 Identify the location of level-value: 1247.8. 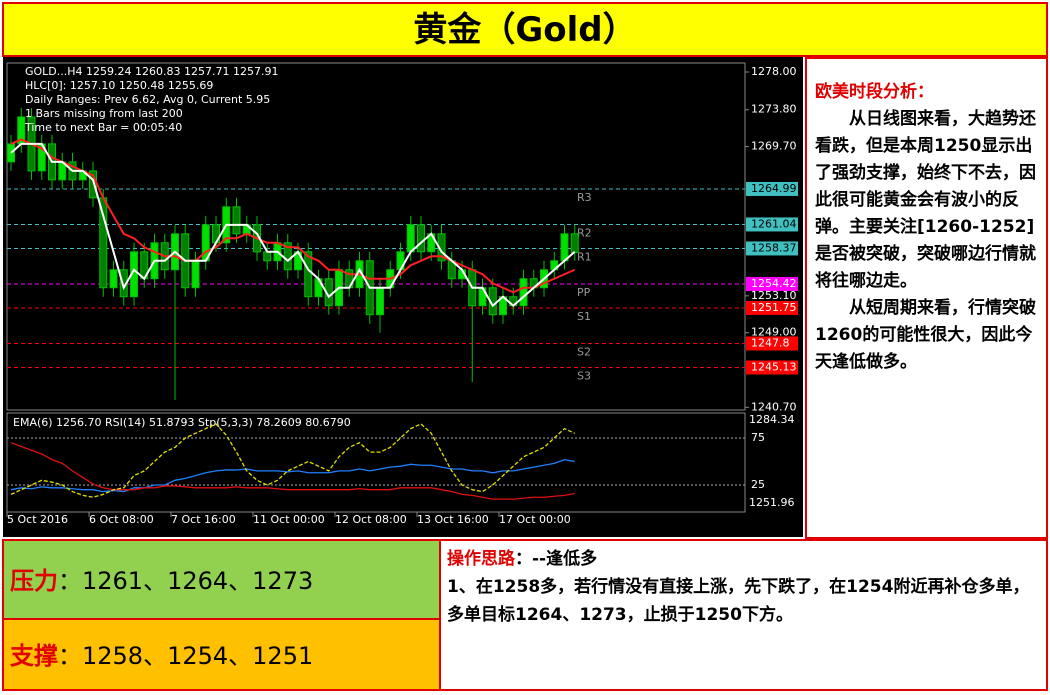
(770, 342).